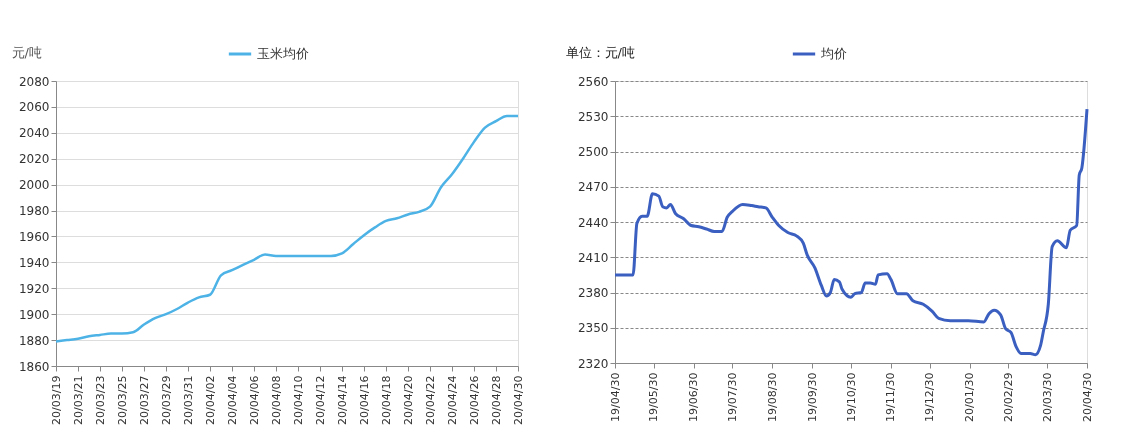 This screenshot has height=437, width=1123. What do you see at coordinates (34, 211) in the screenshot?
I see `y-tick-label: 1980` at bounding box center [34, 211].